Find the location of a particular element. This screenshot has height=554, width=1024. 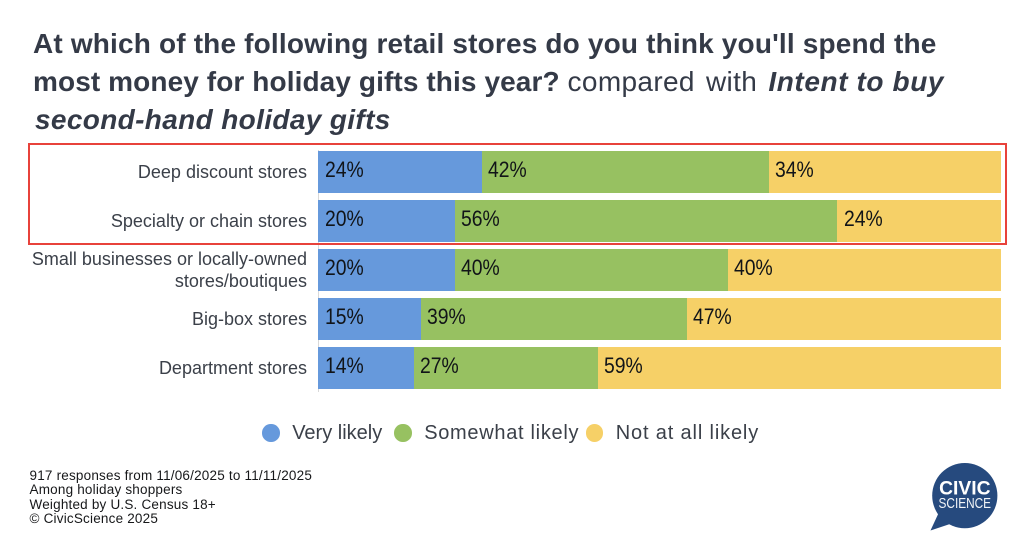

svg-text: CIVIC is located at coordinates (964, 489).